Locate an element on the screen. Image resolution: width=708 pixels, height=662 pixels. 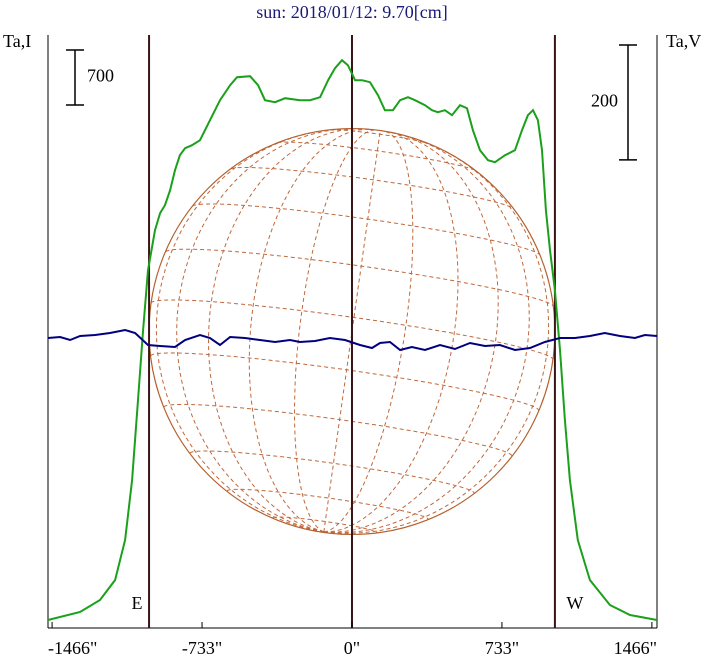
scale-bar-label: 200 is located at coordinates (604, 101).